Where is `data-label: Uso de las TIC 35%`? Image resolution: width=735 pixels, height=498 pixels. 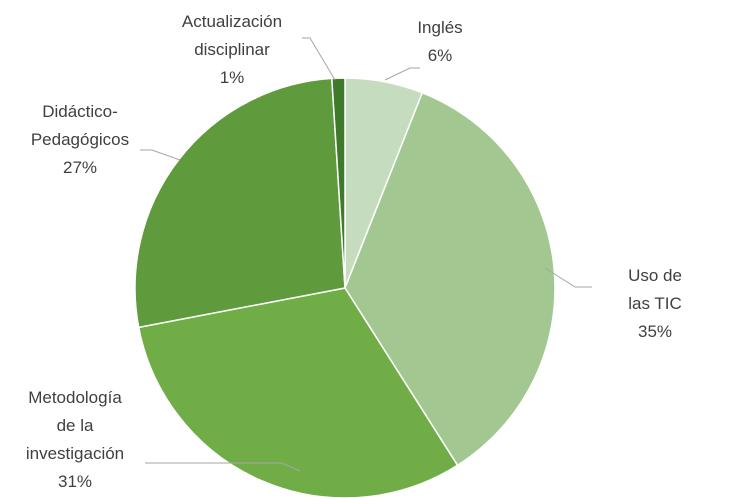 data-label: Uso de las TIC 35% is located at coordinates (655, 304).